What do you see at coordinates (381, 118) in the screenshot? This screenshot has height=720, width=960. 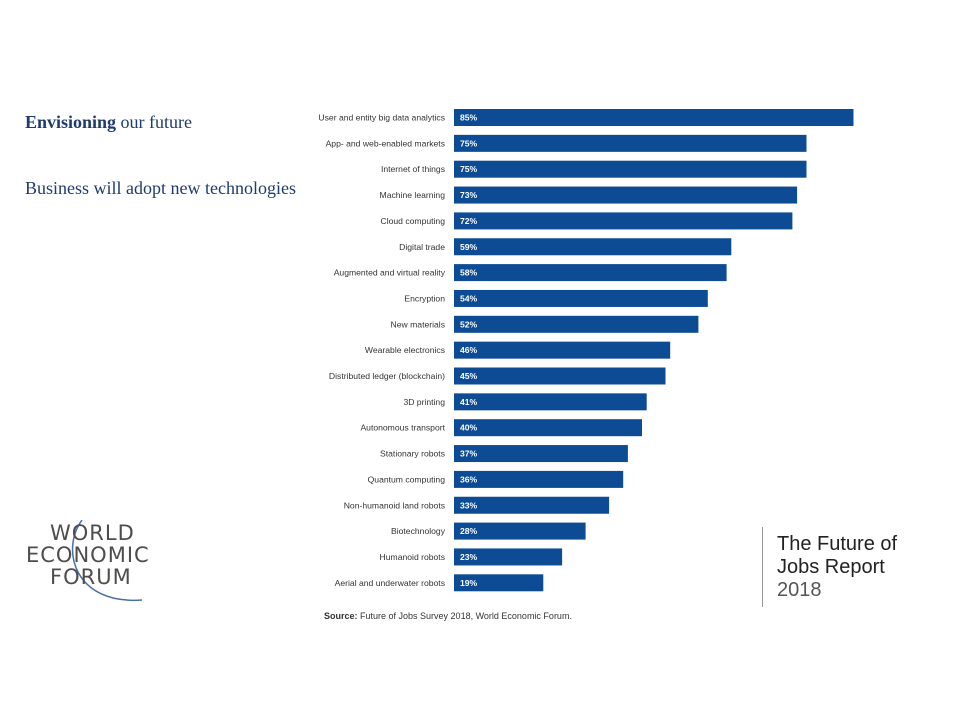 I see `category-label: User and entity big data analytics` at bounding box center [381, 118].